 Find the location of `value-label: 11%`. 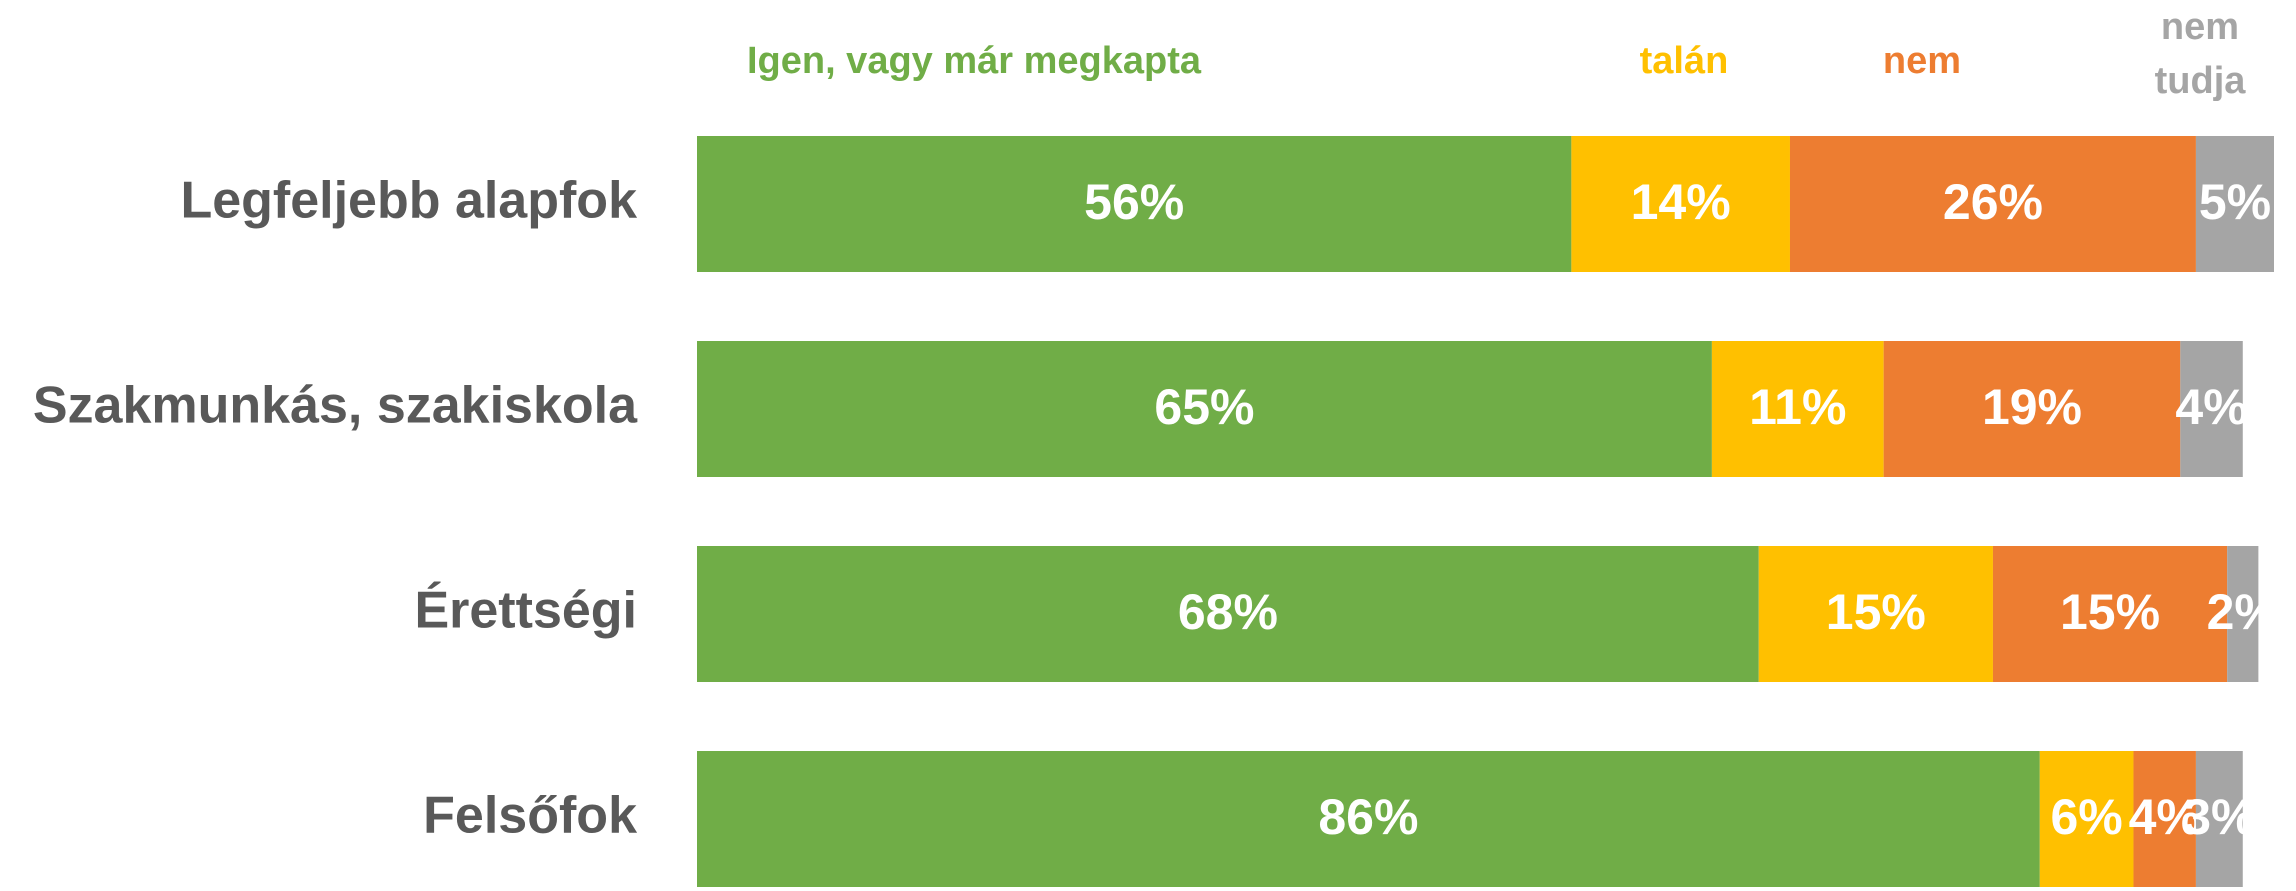

value-label: 11% is located at coordinates (1797, 407).